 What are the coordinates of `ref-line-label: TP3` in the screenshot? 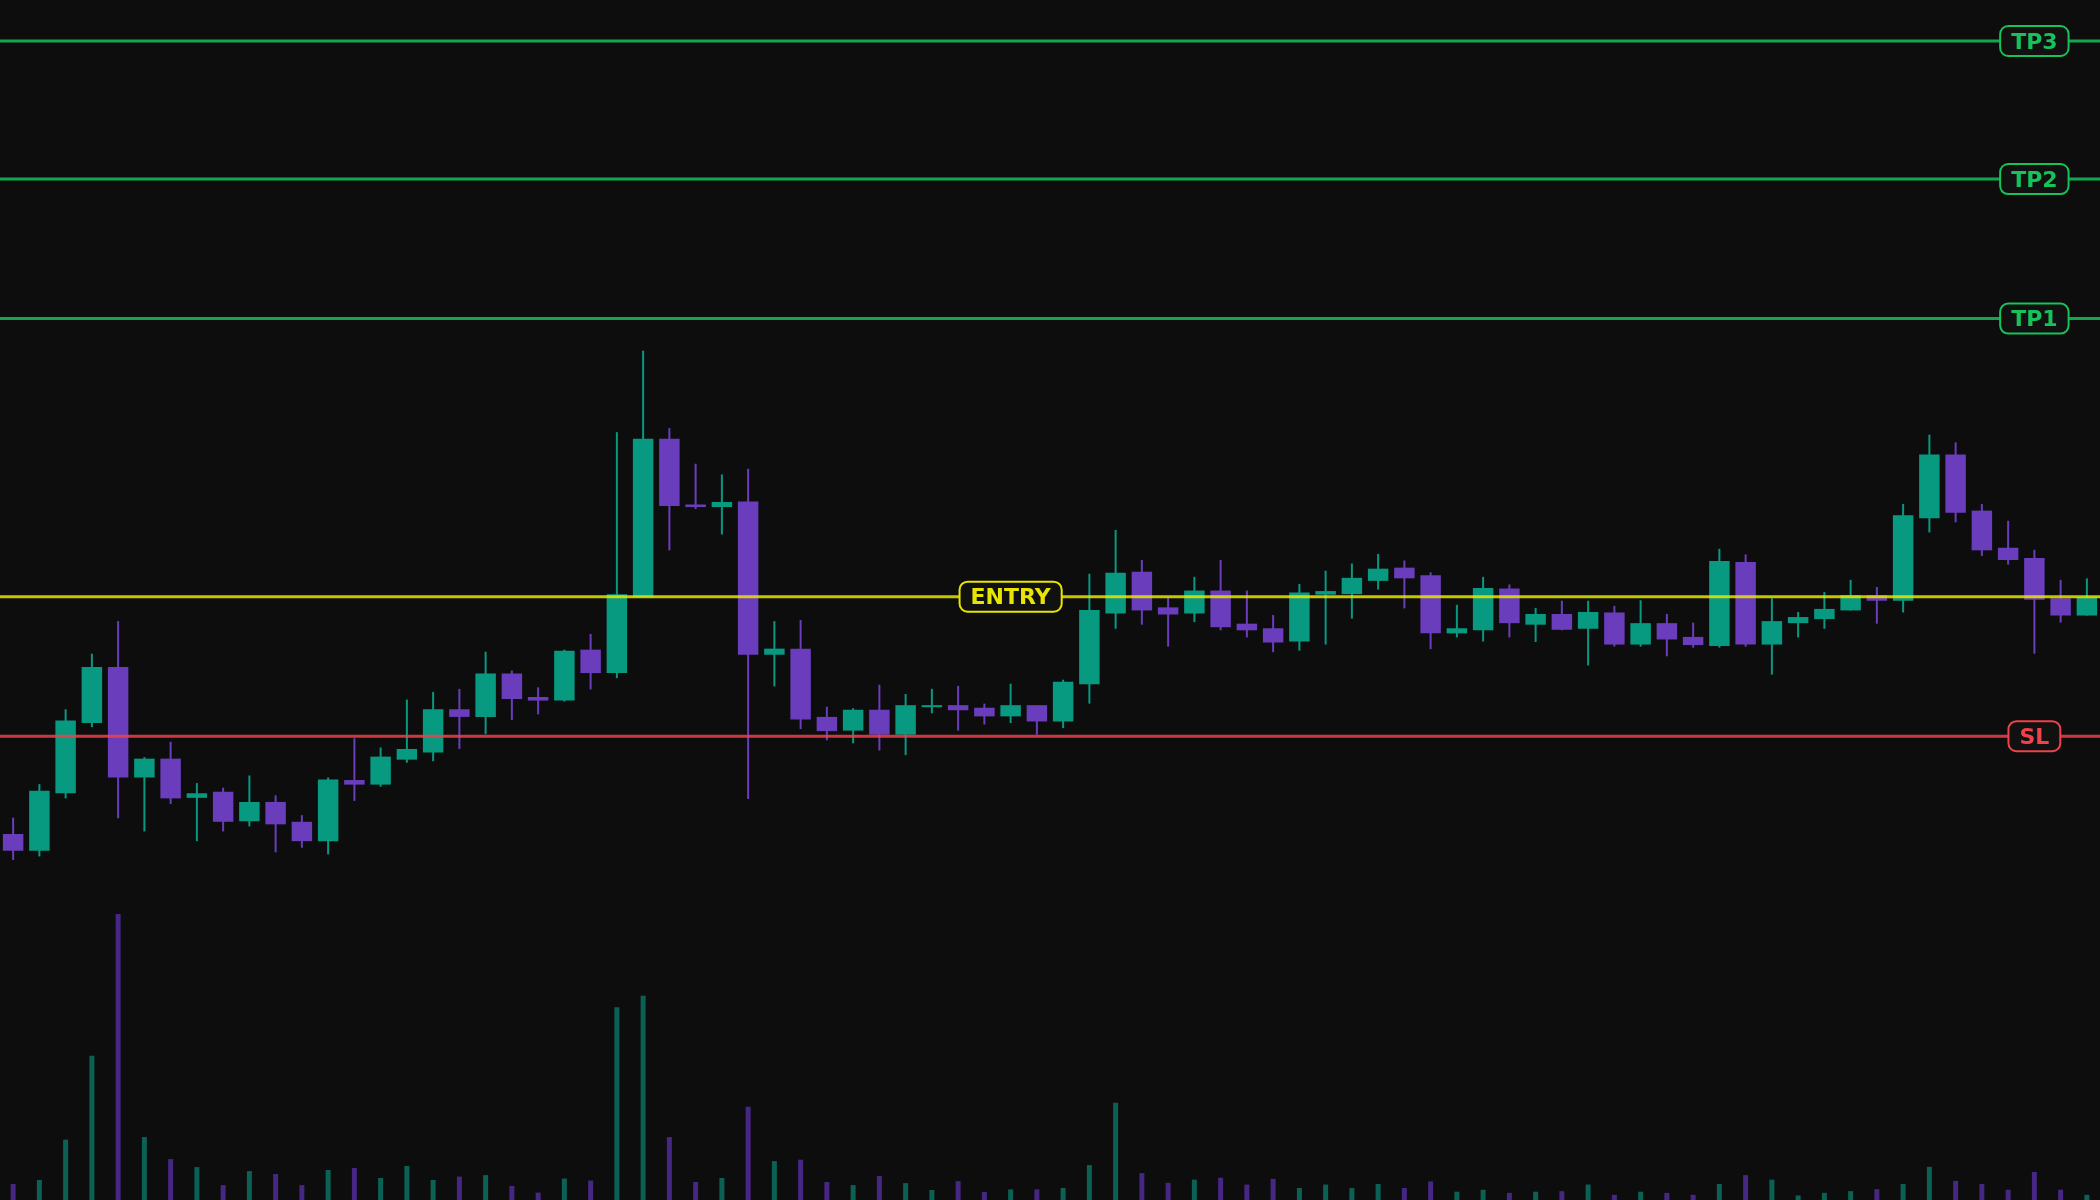 It's located at (2034, 41).